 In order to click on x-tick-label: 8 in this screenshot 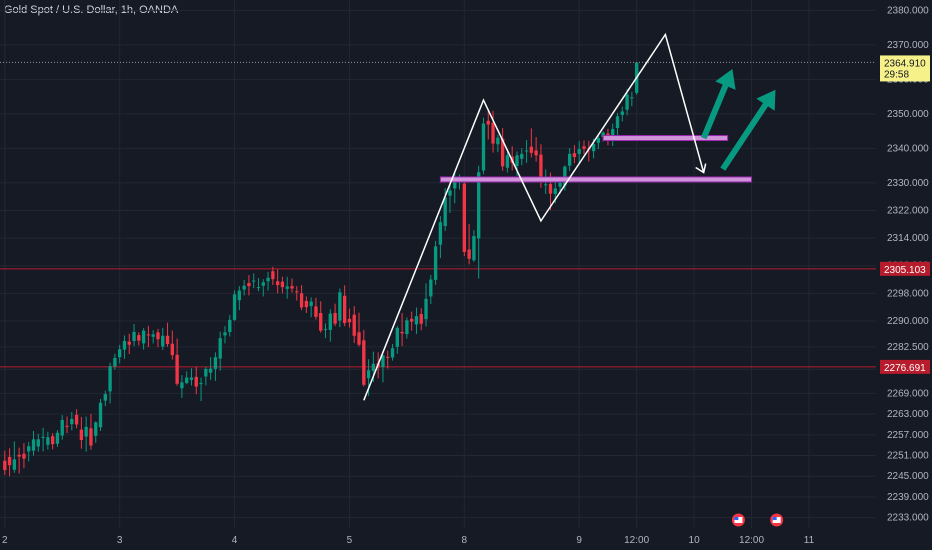, I will do `click(465, 540)`.